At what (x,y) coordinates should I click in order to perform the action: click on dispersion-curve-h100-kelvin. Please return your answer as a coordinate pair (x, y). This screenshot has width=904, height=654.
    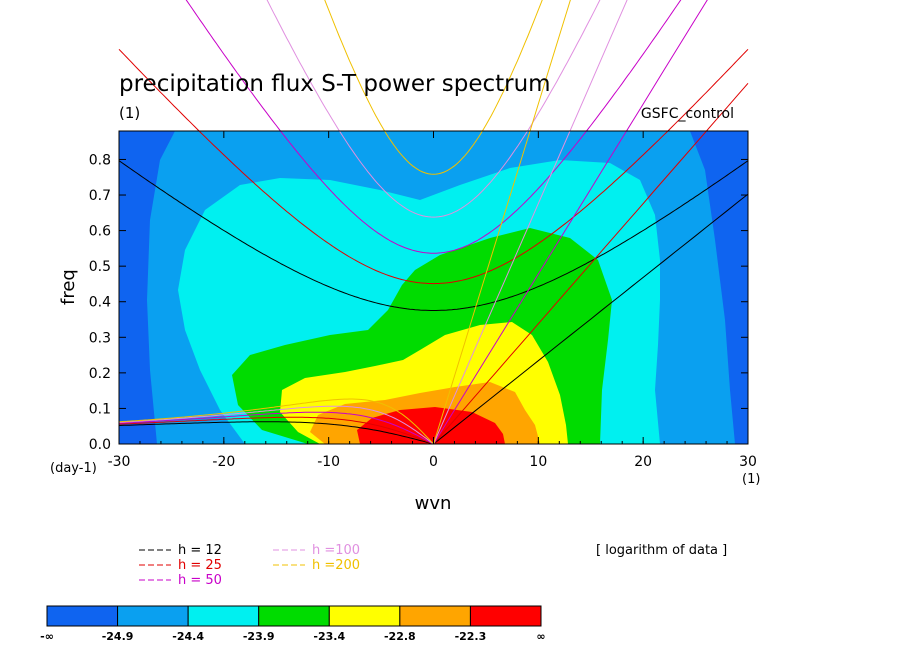
    Looking at the image, I should click on (530, 222).